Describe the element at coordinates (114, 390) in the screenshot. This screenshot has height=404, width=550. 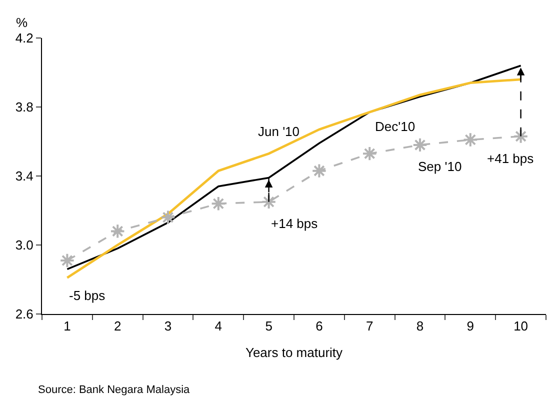
I see `source-note: Source: Bank Negara Malaysia` at that location.